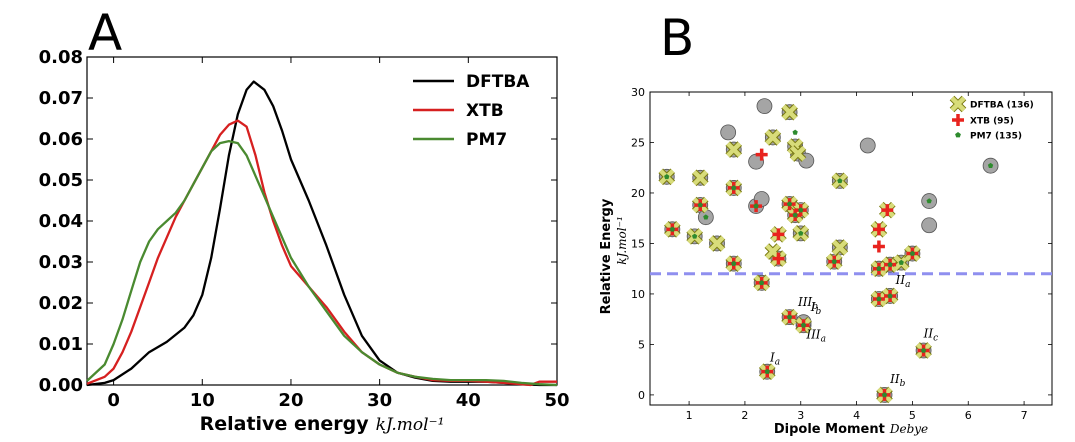  What do you see at coordinates (1002, 106) in the screenshot?
I see `legend-label-b: DFTBA (136)` at bounding box center [1002, 106].